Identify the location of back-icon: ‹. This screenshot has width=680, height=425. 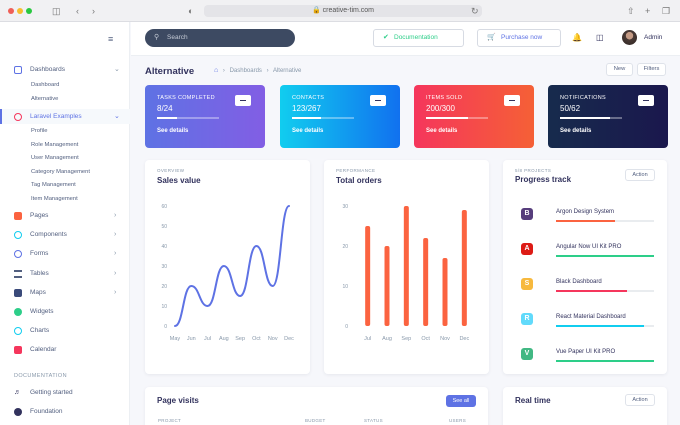
(77, 11).